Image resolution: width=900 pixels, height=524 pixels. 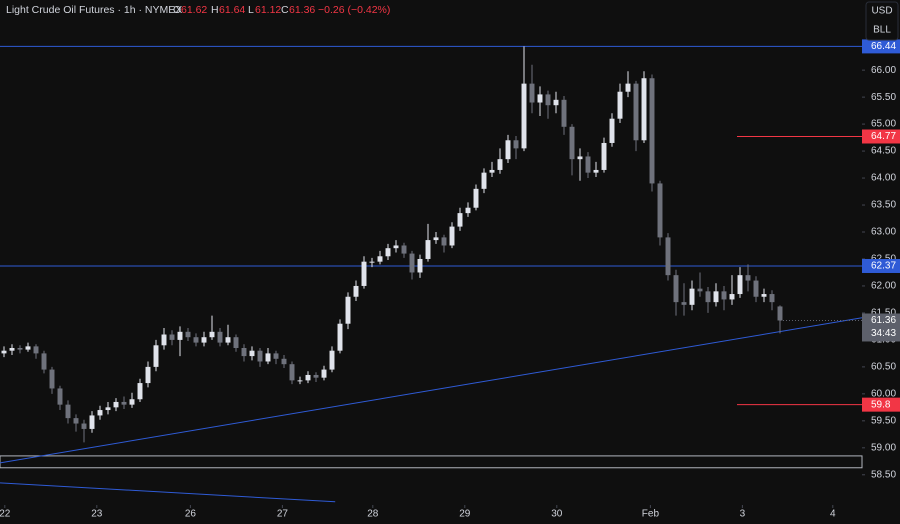 What do you see at coordinates (883, 447) in the screenshot?
I see `y-tick-label: 59.00` at bounding box center [883, 447].